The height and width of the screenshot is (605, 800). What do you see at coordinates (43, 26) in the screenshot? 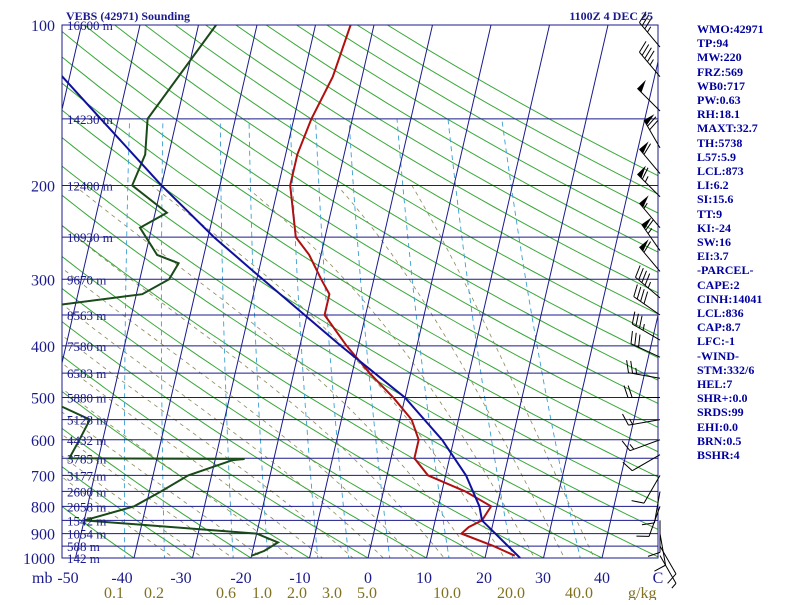
I see `pressure-tick-label: 100` at bounding box center [43, 26].